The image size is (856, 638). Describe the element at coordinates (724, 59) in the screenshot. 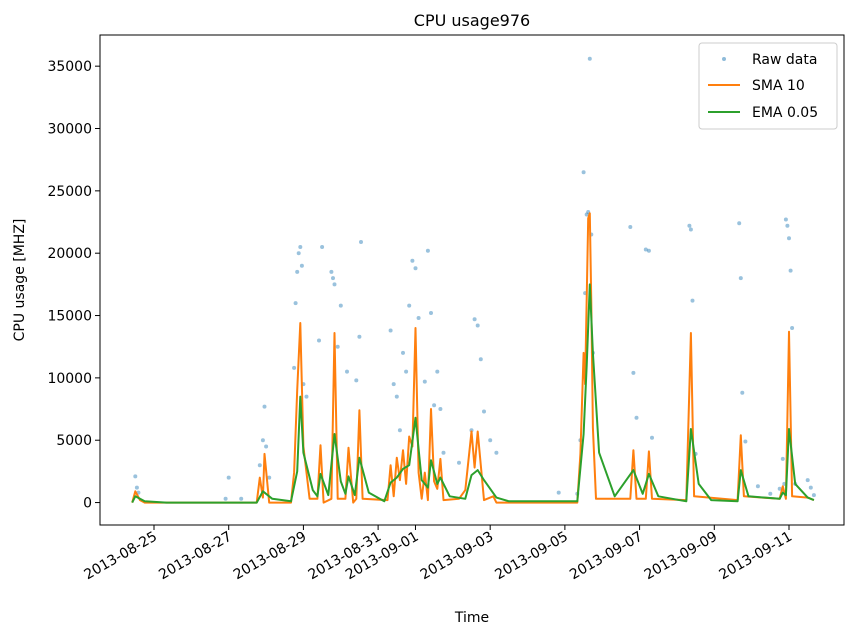

I see `legend-marker` at that location.